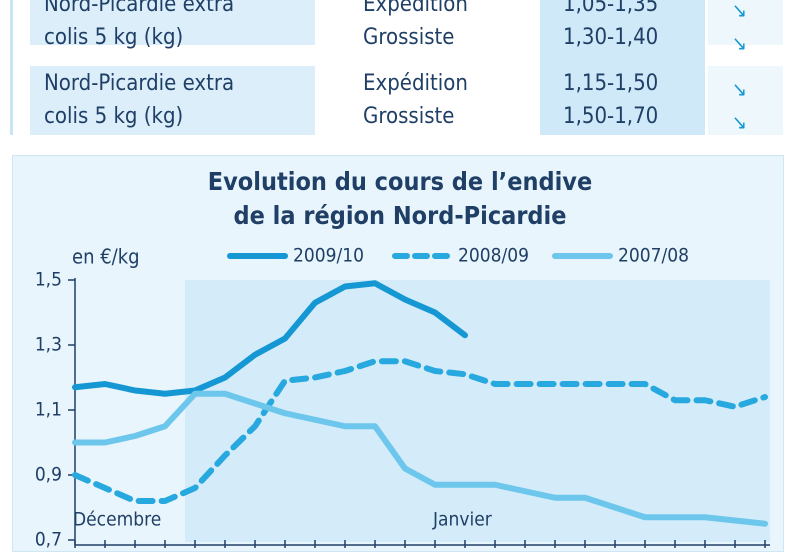 Image resolution: width=800 pixels, height=552 pixels. What do you see at coordinates (48, 475) in the screenshot?
I see `y-tick-label: 0,9` at bounding box center [48, 475].